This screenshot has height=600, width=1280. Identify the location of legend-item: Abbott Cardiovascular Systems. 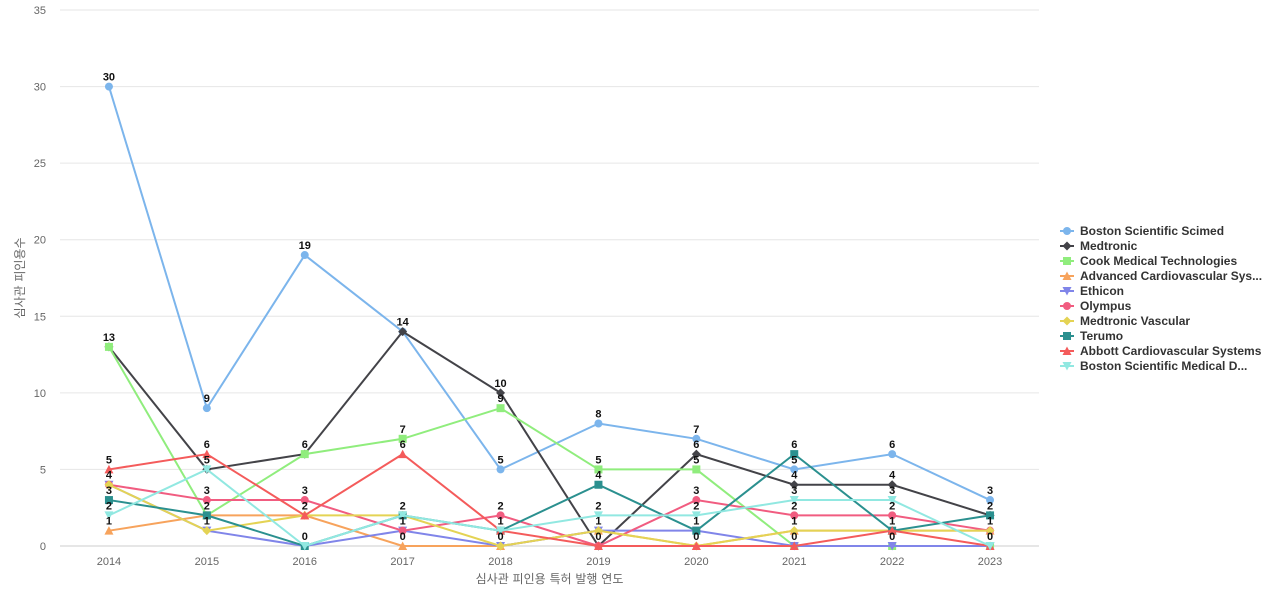
(1161, 351).